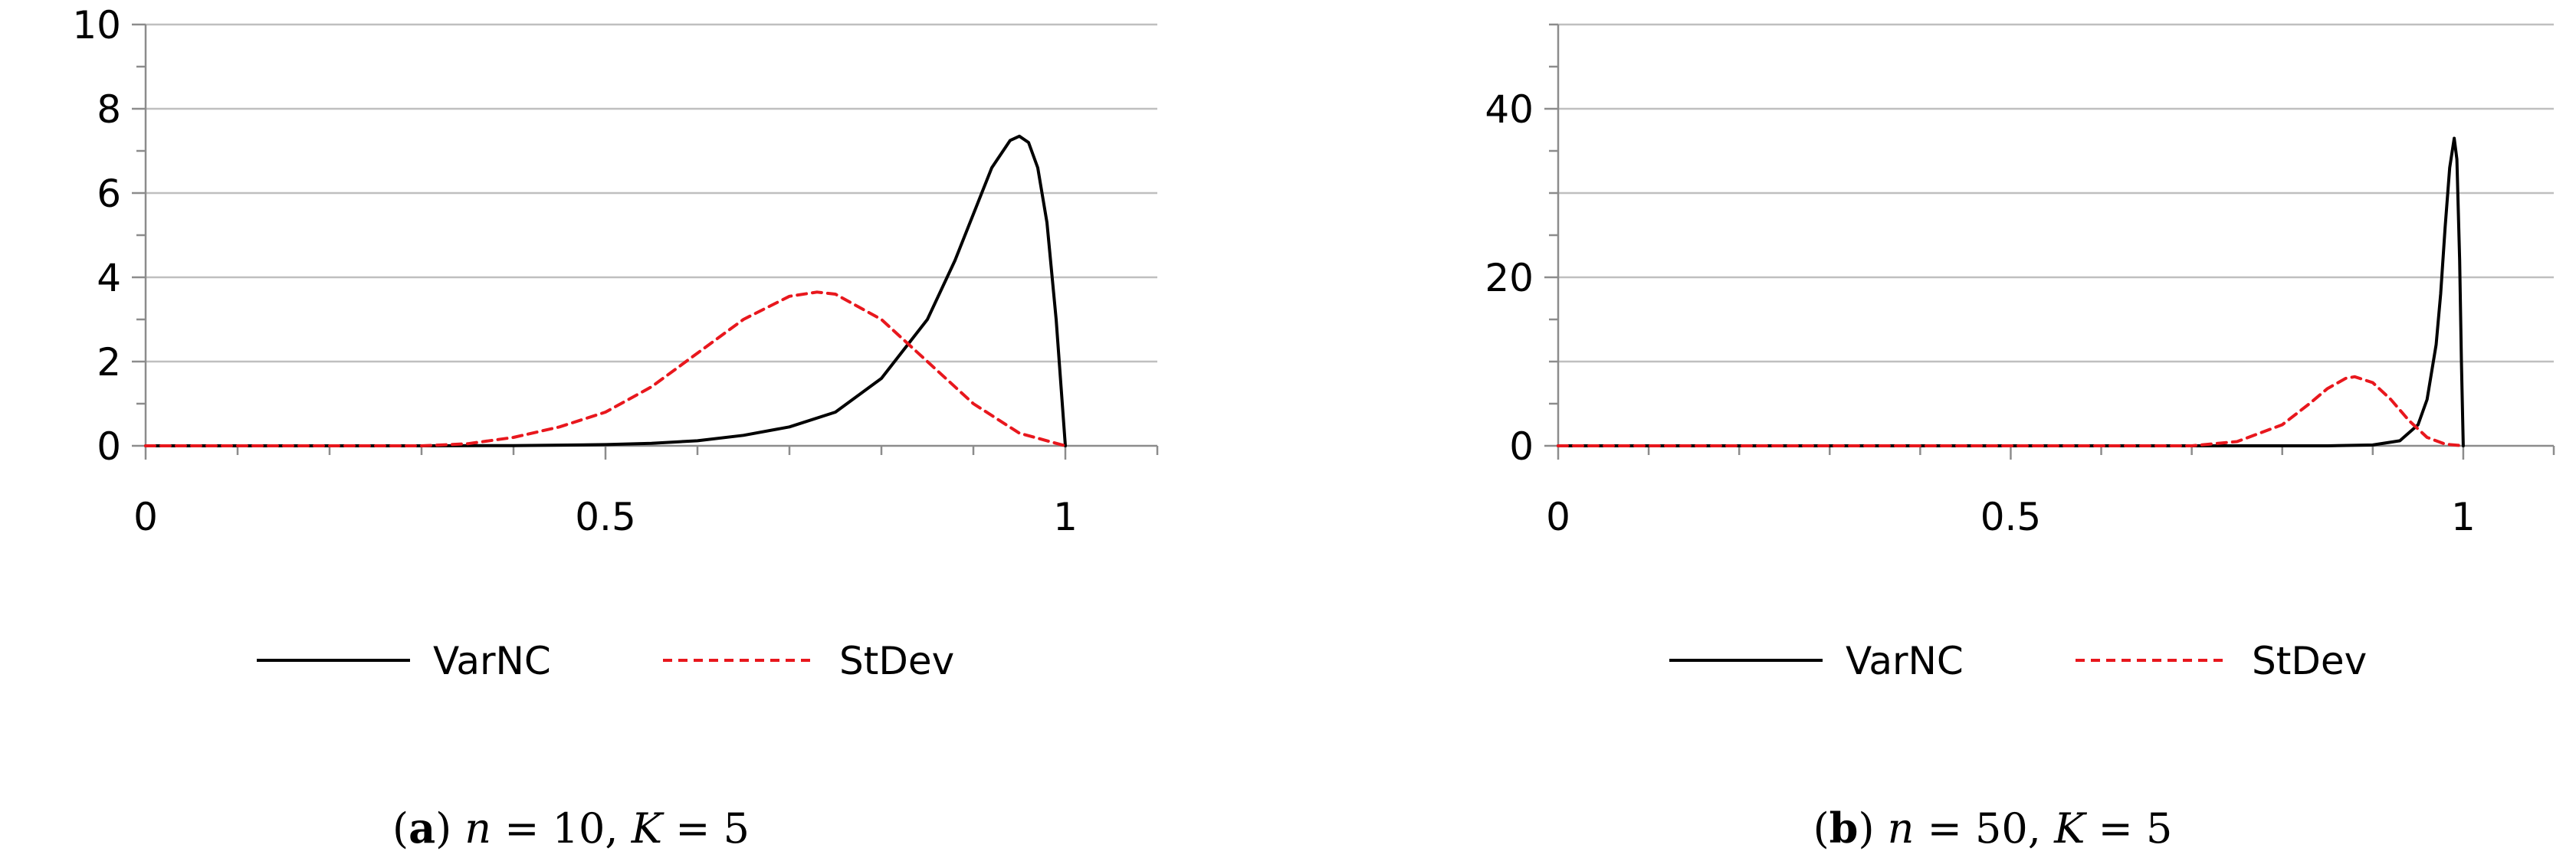 This screenshot has width=2576, height=861. What do you see at coordinates (109, 278) in the screenshot?
I see `y-tick-label: 4` at bounding box center [109, 278].